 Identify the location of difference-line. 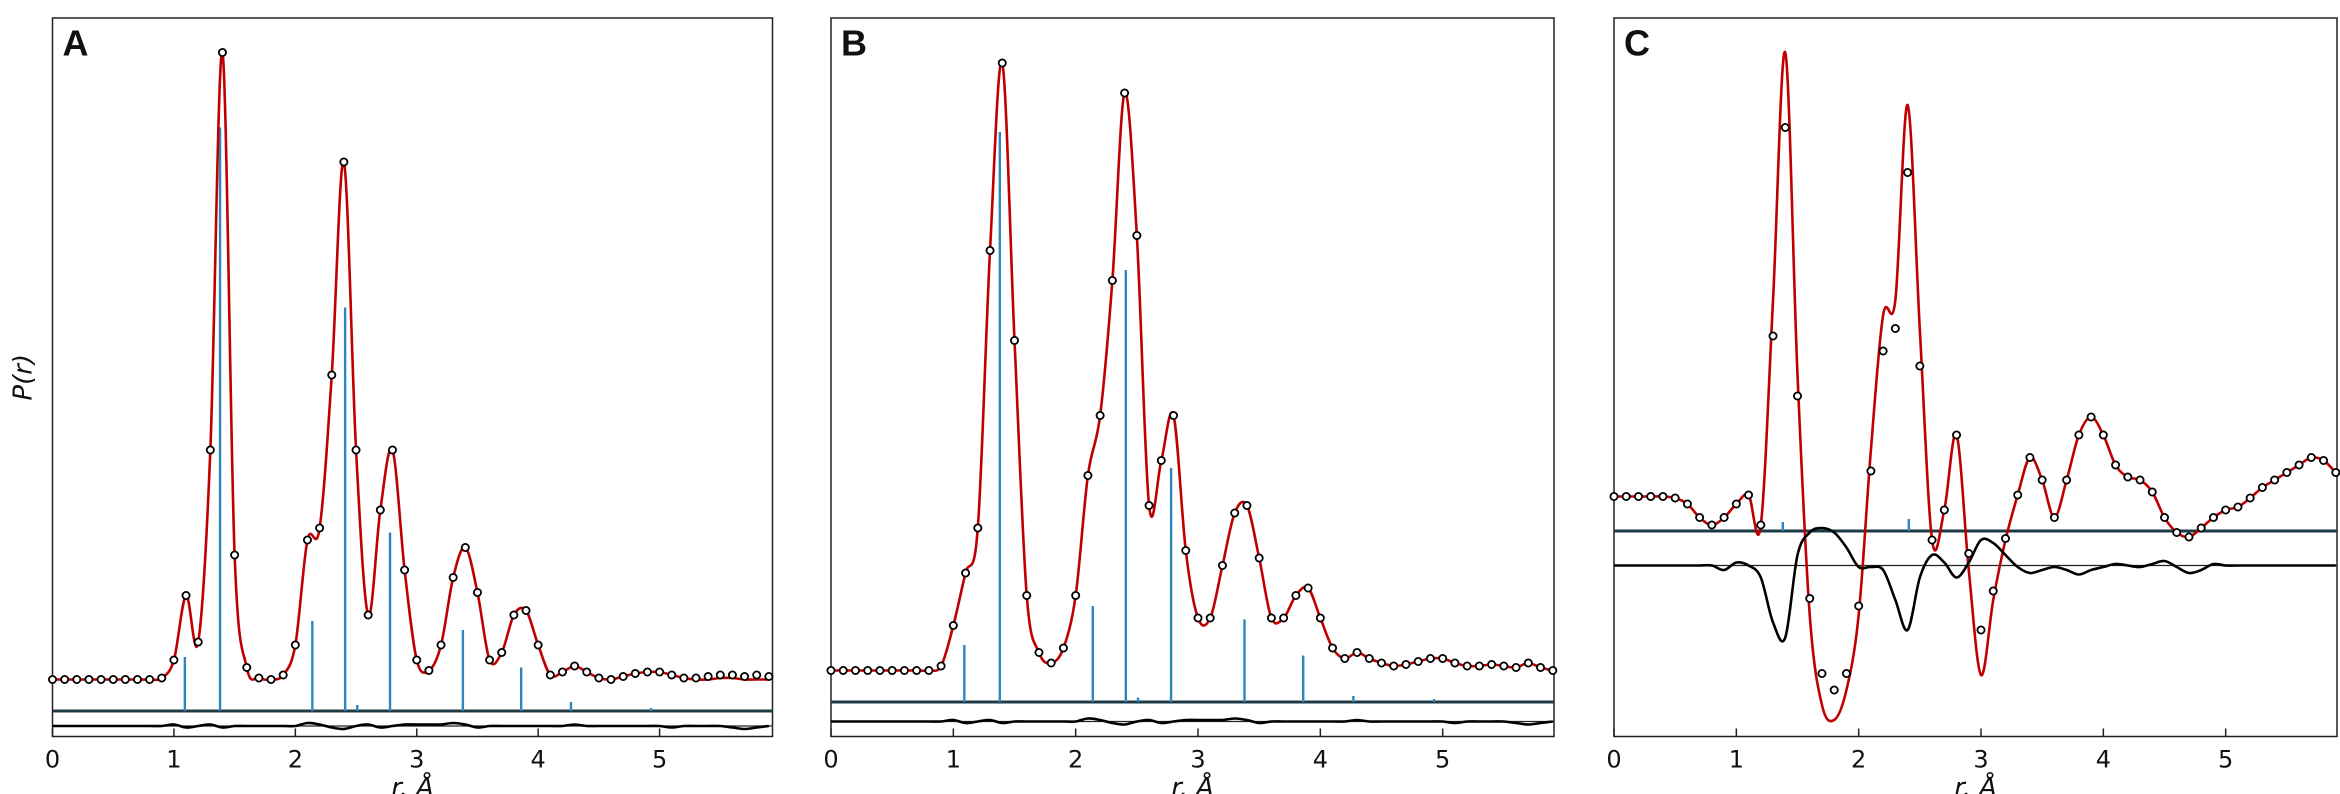
(411, 726).